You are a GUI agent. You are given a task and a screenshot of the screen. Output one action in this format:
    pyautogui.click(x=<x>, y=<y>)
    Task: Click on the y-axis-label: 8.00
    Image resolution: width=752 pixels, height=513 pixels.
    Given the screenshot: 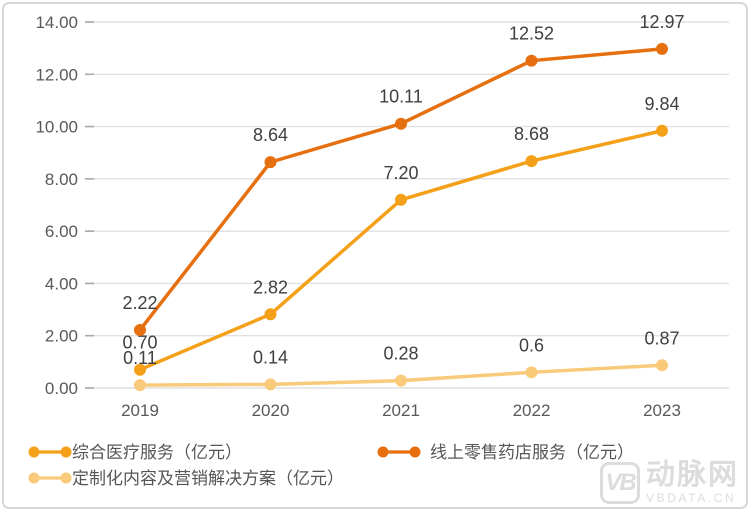 What is the action you would take?
    pyautogui.click(x=61, y=179)
    